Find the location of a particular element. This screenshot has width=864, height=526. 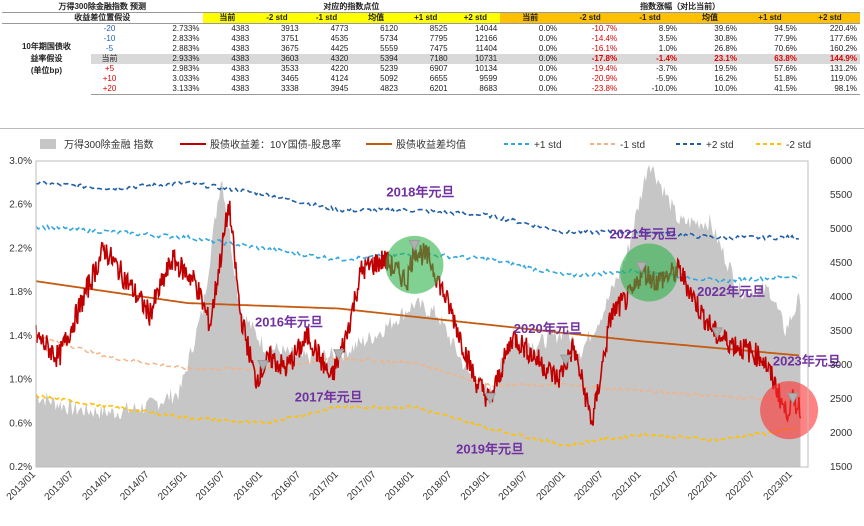

change-cell: 94.5% is located at coordinates (785, 28).